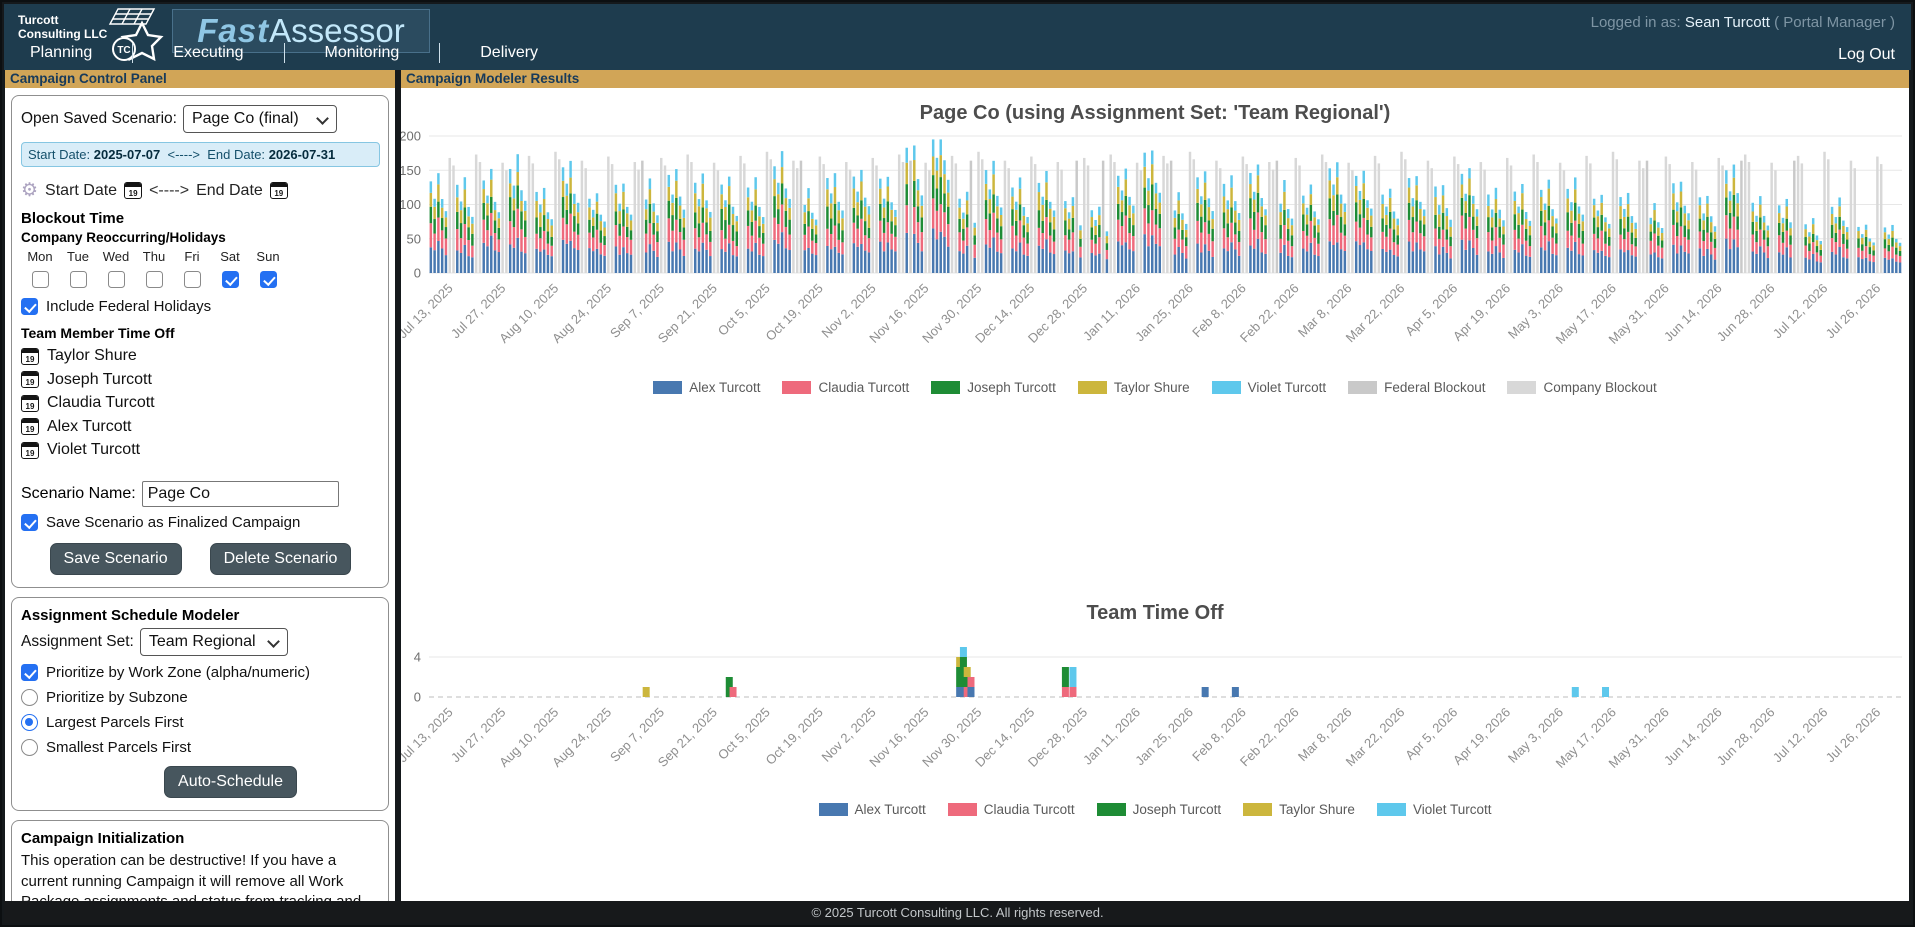 The width and height of the screenshot is (1915, 927). What do you see at coordinates (337, 30) in the screenshot?
I see `wordmark-assessor: Assessor` at bounding box center [337, 30].